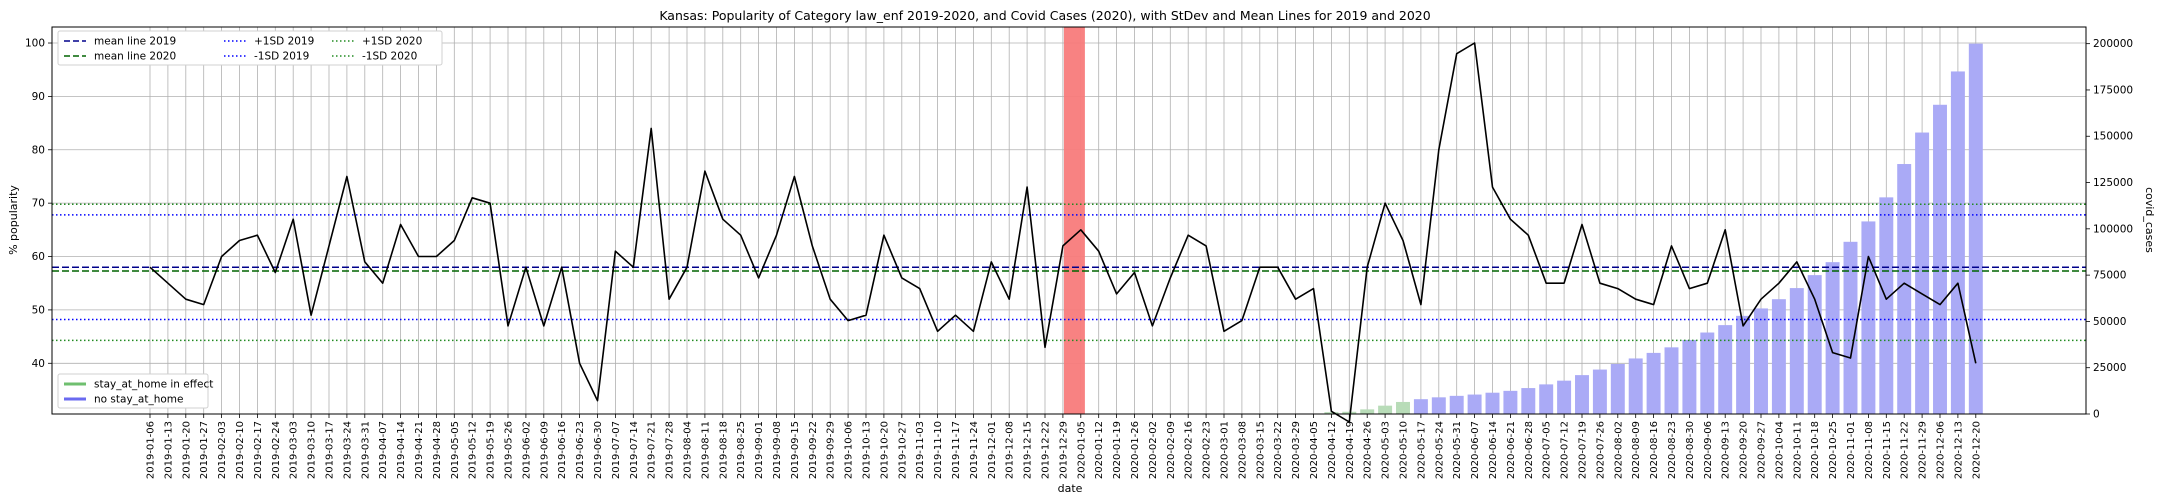  Describe the element at coordinates (347, 450) in the screenshot. I see `x-tick-label: 2019-03-24` at that location.